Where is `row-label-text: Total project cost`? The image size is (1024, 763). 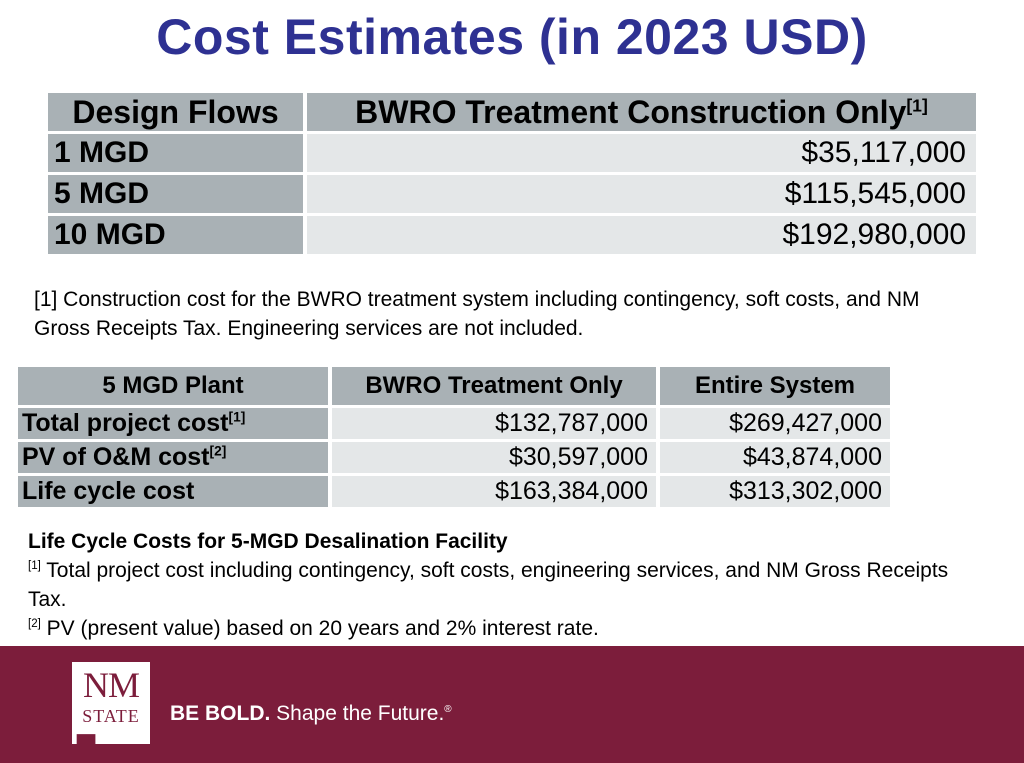 row-label-text: Total project cost is located at coordinates (125, 423).